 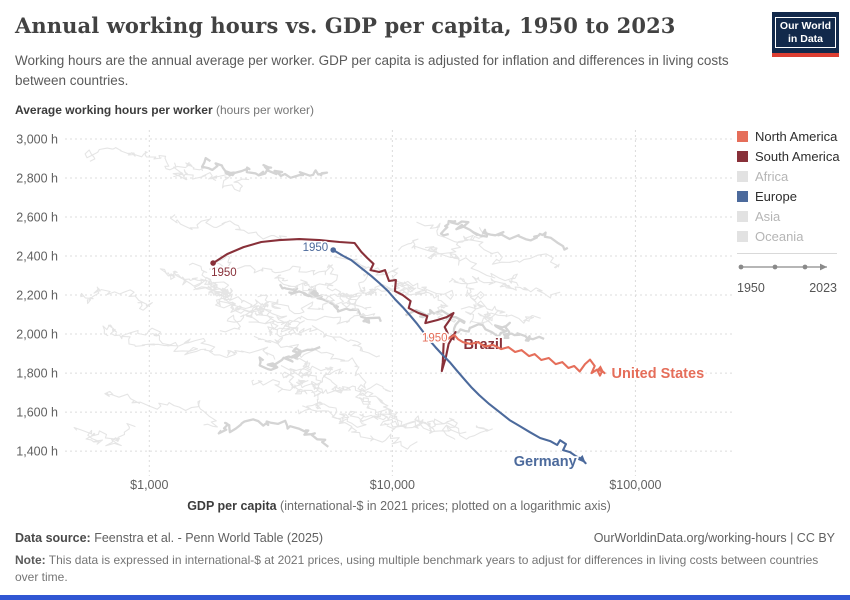 What do you see at coordinates (37, 374) in the screenshot?
I see `y-tick: 1,800 h` at bounding box center [37, 374].